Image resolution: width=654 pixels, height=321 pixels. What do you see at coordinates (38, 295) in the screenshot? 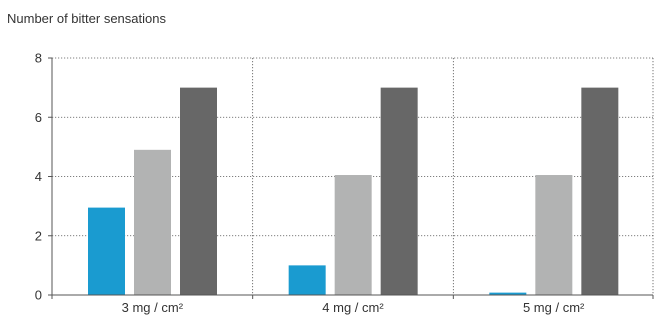
I see `y-tick-label-0: 0` at bounding box center [38, 295].